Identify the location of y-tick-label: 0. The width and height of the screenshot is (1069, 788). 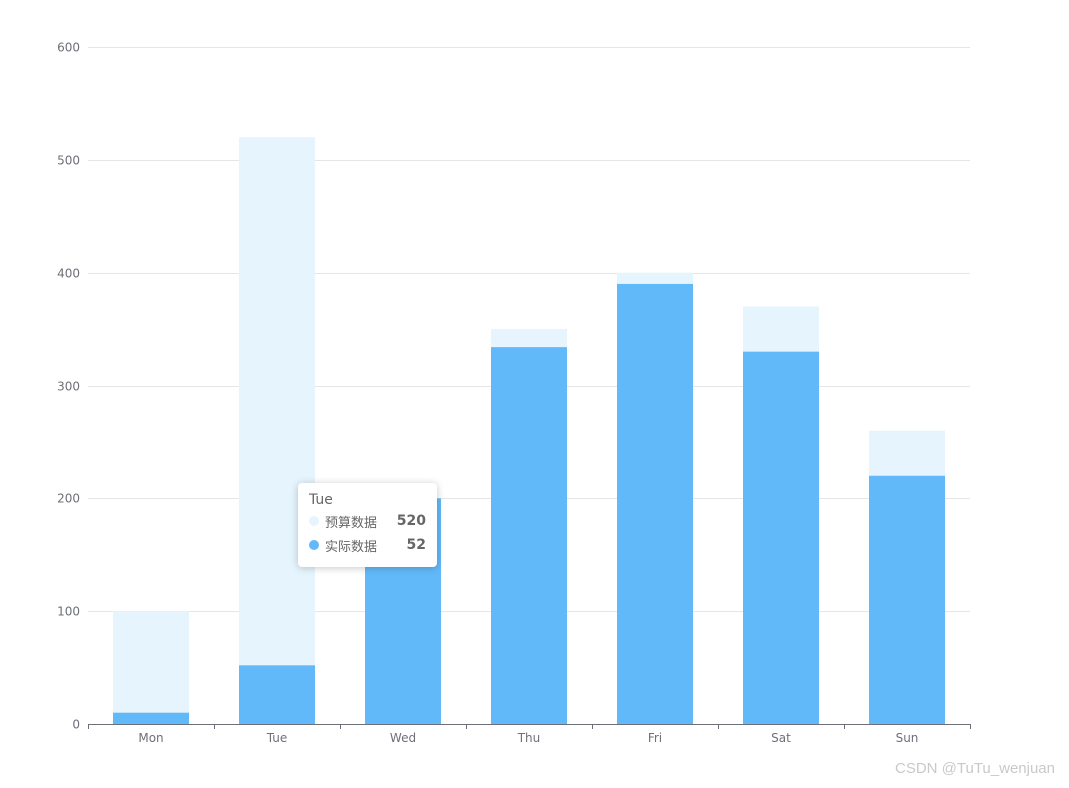
(76, 725).